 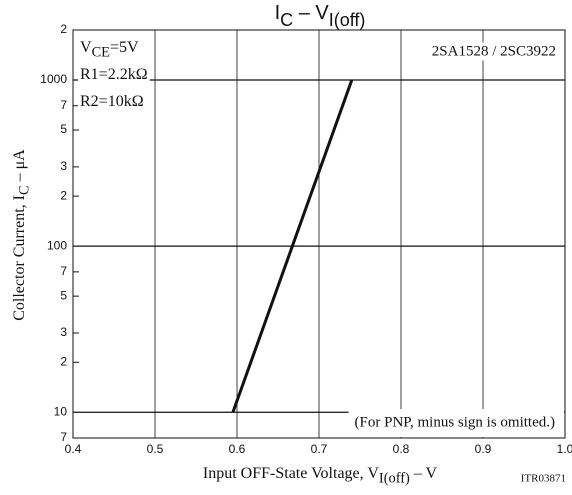 I want to click on x-tick-label: 1.0, so click(x=564, y=449).